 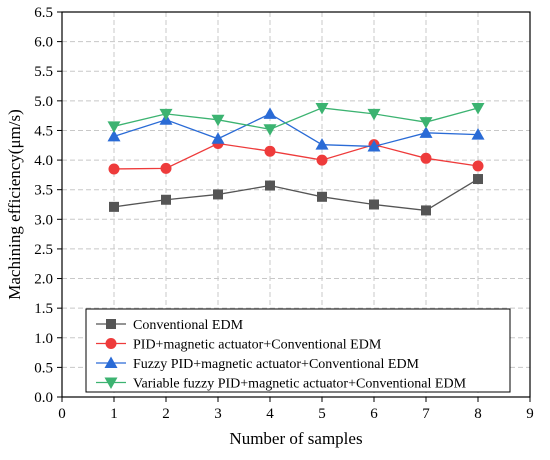 What do you see at coordinates (426, 414) in the screenshot?
I see `x-tick-label: 7` at bounding box center [426, 414].